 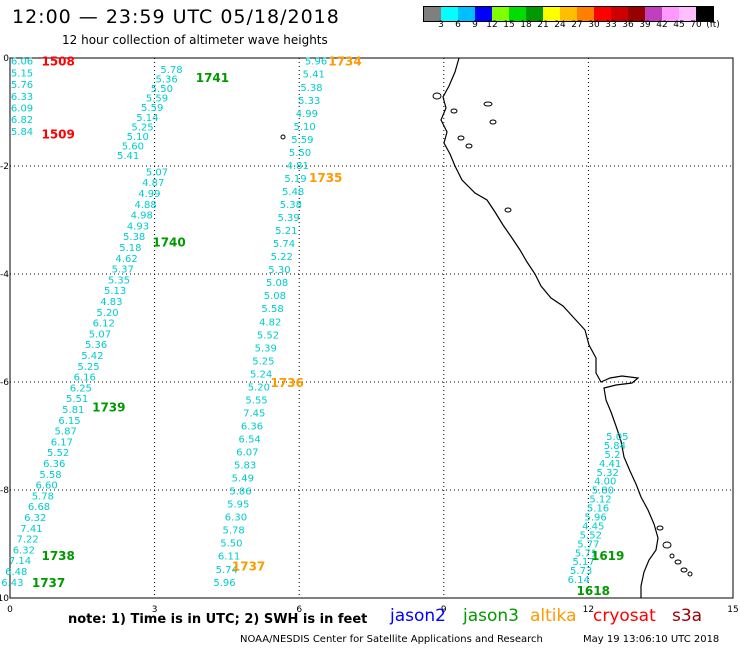 I want to click on wave-height-value: 7.22, so click(x=27, y=540).